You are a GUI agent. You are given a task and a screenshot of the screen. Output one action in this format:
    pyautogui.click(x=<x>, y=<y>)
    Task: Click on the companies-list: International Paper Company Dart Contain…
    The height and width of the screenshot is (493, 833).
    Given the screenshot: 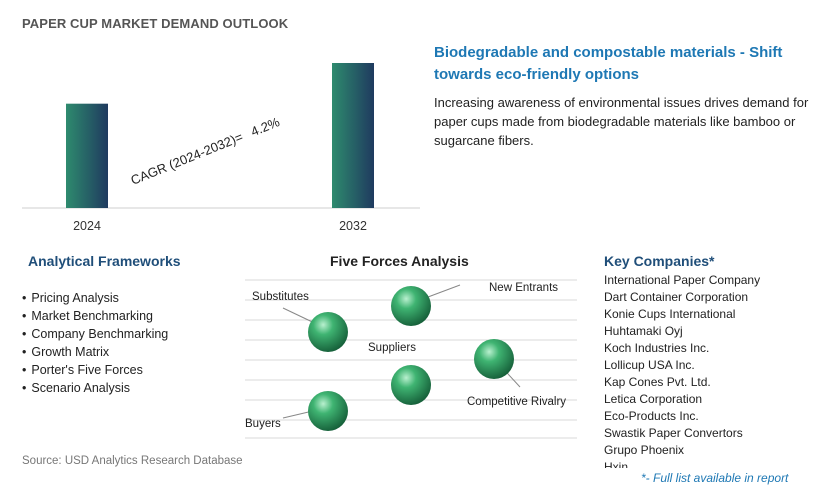 What is the action you would take?
    pyautogui.click(x=714, y=370)
    